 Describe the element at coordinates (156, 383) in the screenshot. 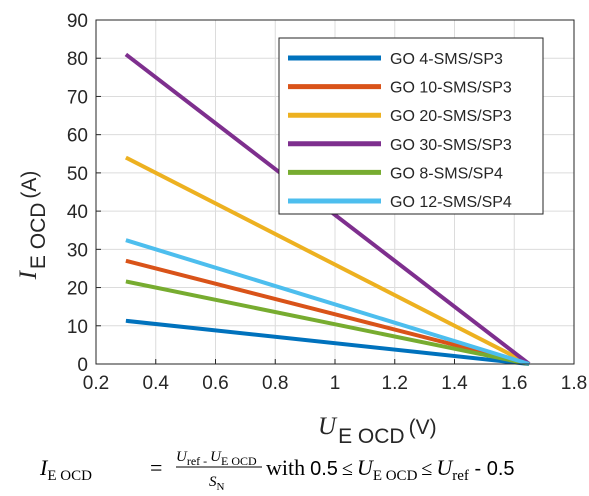

I see `x-tick-label: 0.4` at that location.